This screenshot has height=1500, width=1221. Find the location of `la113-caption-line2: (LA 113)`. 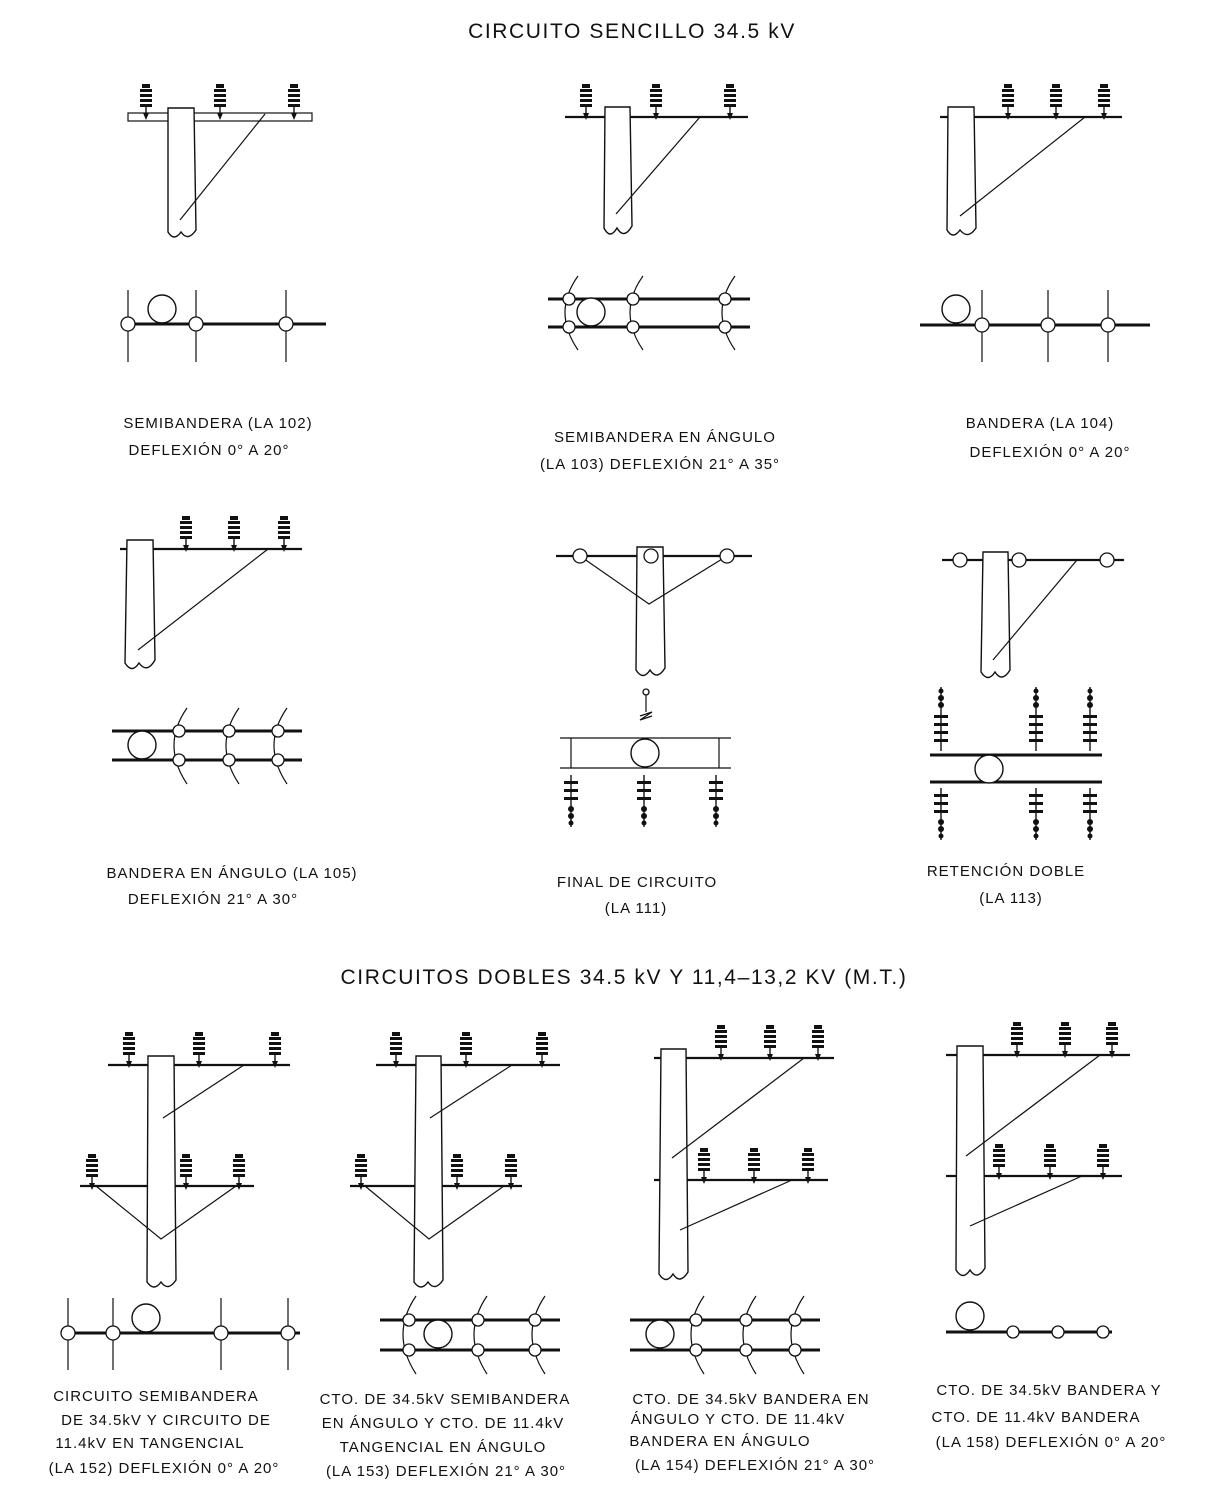

la113-caption-line2: (LA 113) is located at coordinates (1011, 898).